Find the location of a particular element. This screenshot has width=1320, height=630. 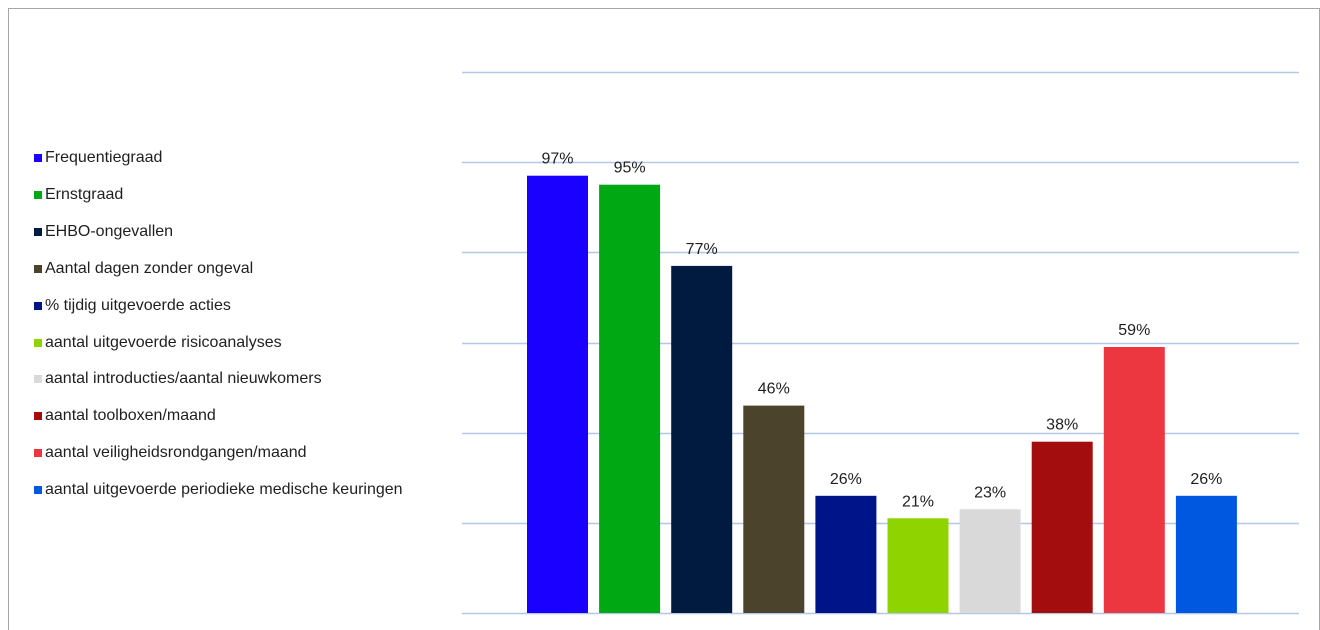

legend-label: Ernstgraad is located at coordinates (84, 194).